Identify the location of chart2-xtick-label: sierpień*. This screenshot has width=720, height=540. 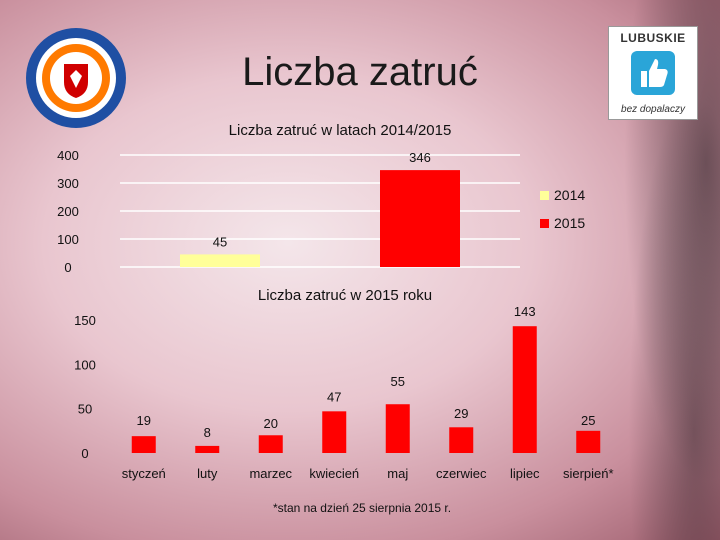
(588, 473).